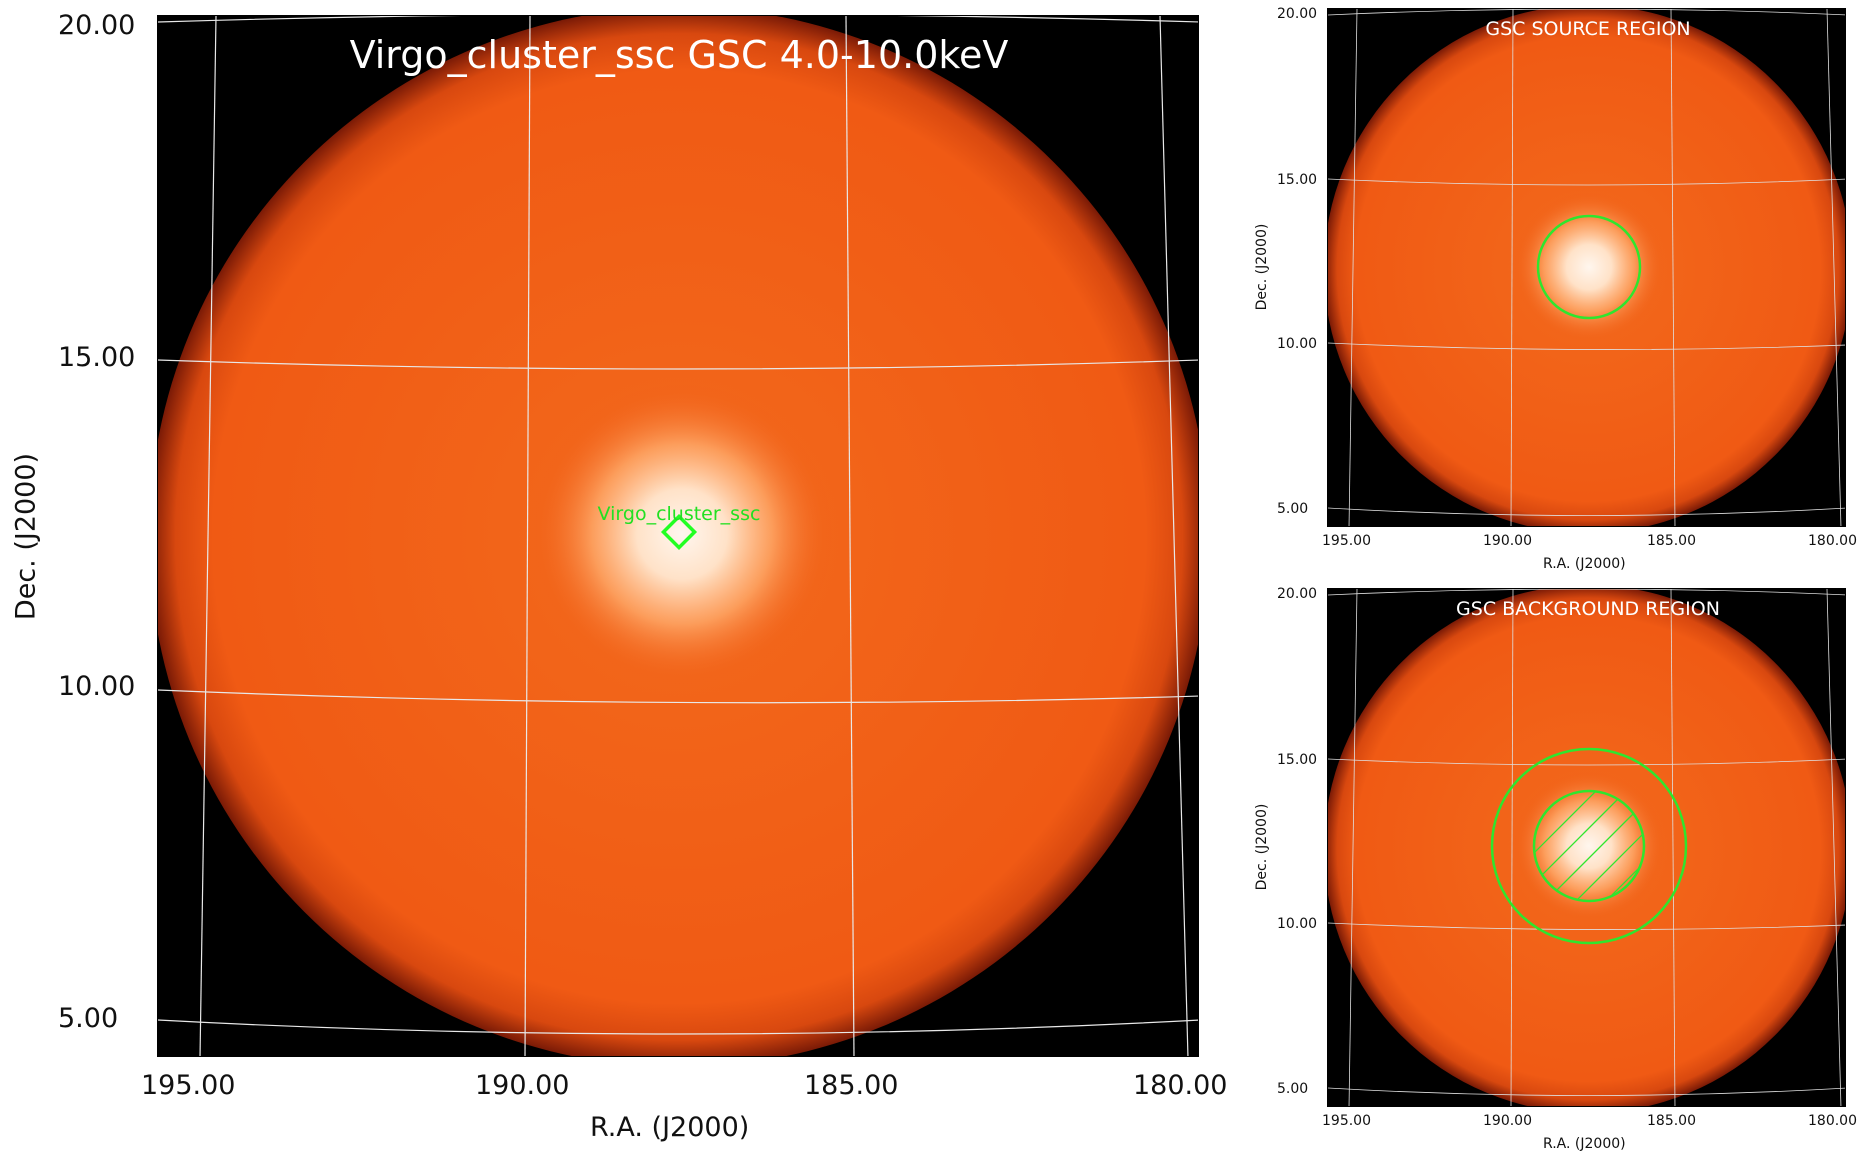 This screenshot has height=1158, width=1869. Describe the element at coordinates (97, 357) in the screenshot. I see `main-dec-tick-15: 15.00` at that location.